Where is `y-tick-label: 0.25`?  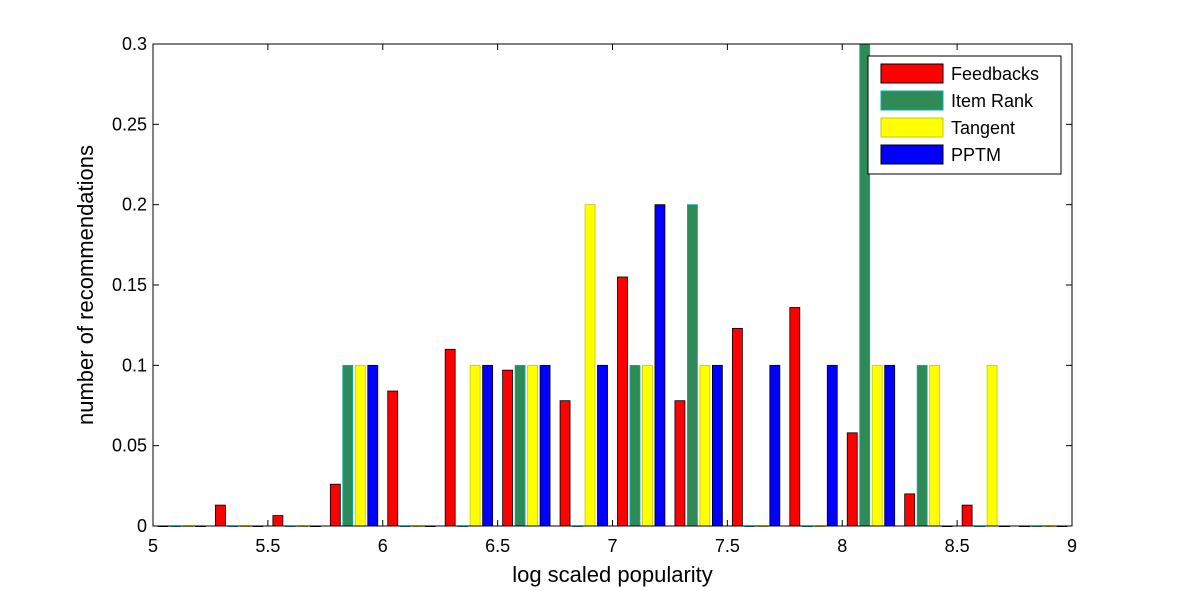
y-tick-label: 0.25 is located at coordinates (129, 124).